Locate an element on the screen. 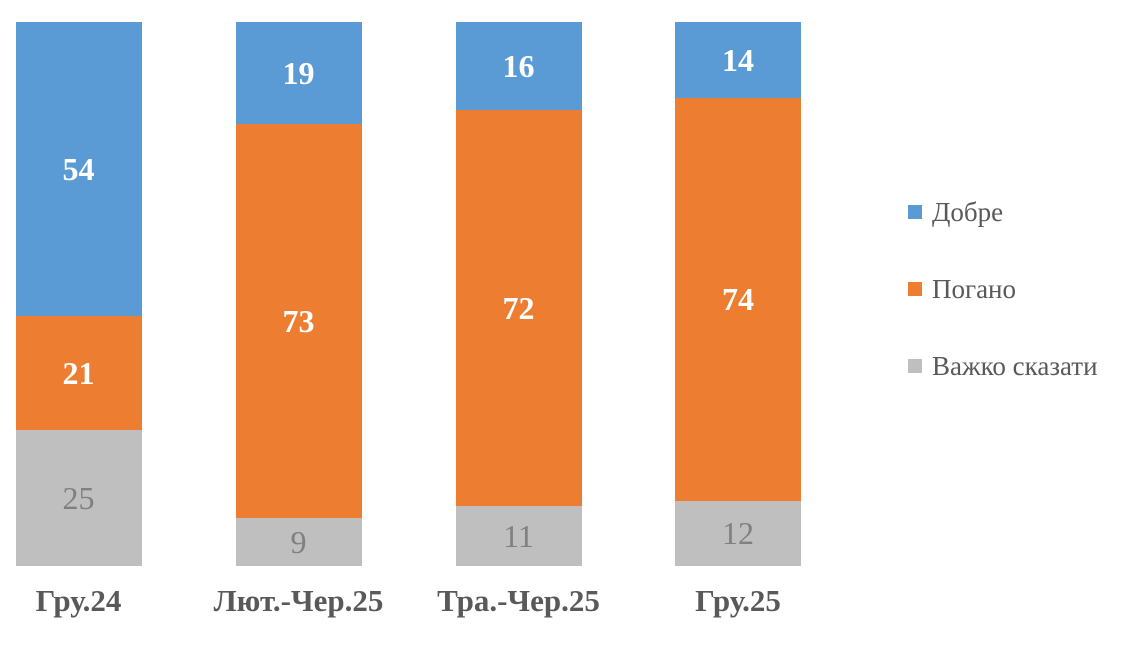 The width and height of the screenshot is (1145, 663). category-label: Тра.-Чер.25 is located at coordinates (518, 600).